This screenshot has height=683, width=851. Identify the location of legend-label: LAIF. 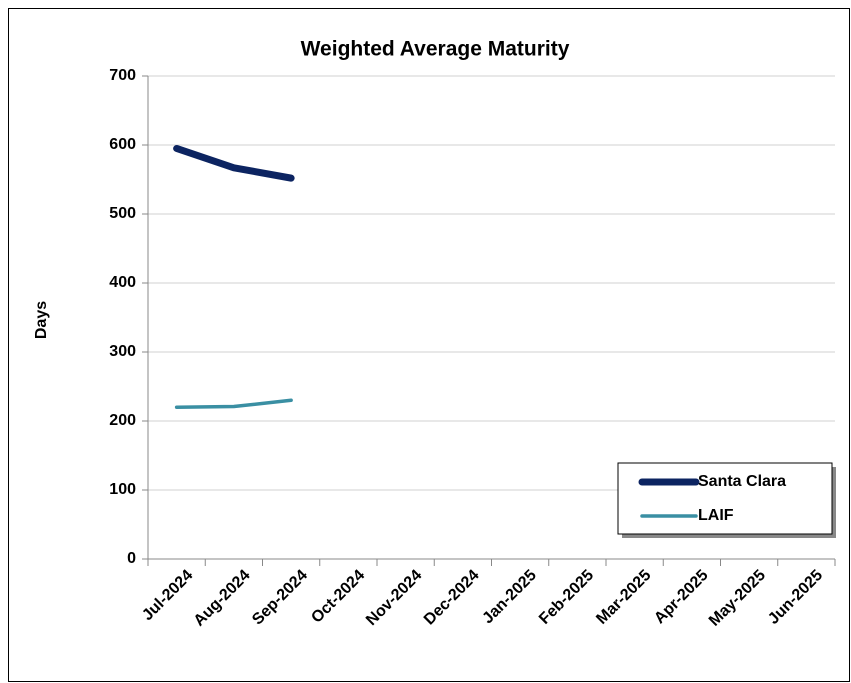
(716, 515).